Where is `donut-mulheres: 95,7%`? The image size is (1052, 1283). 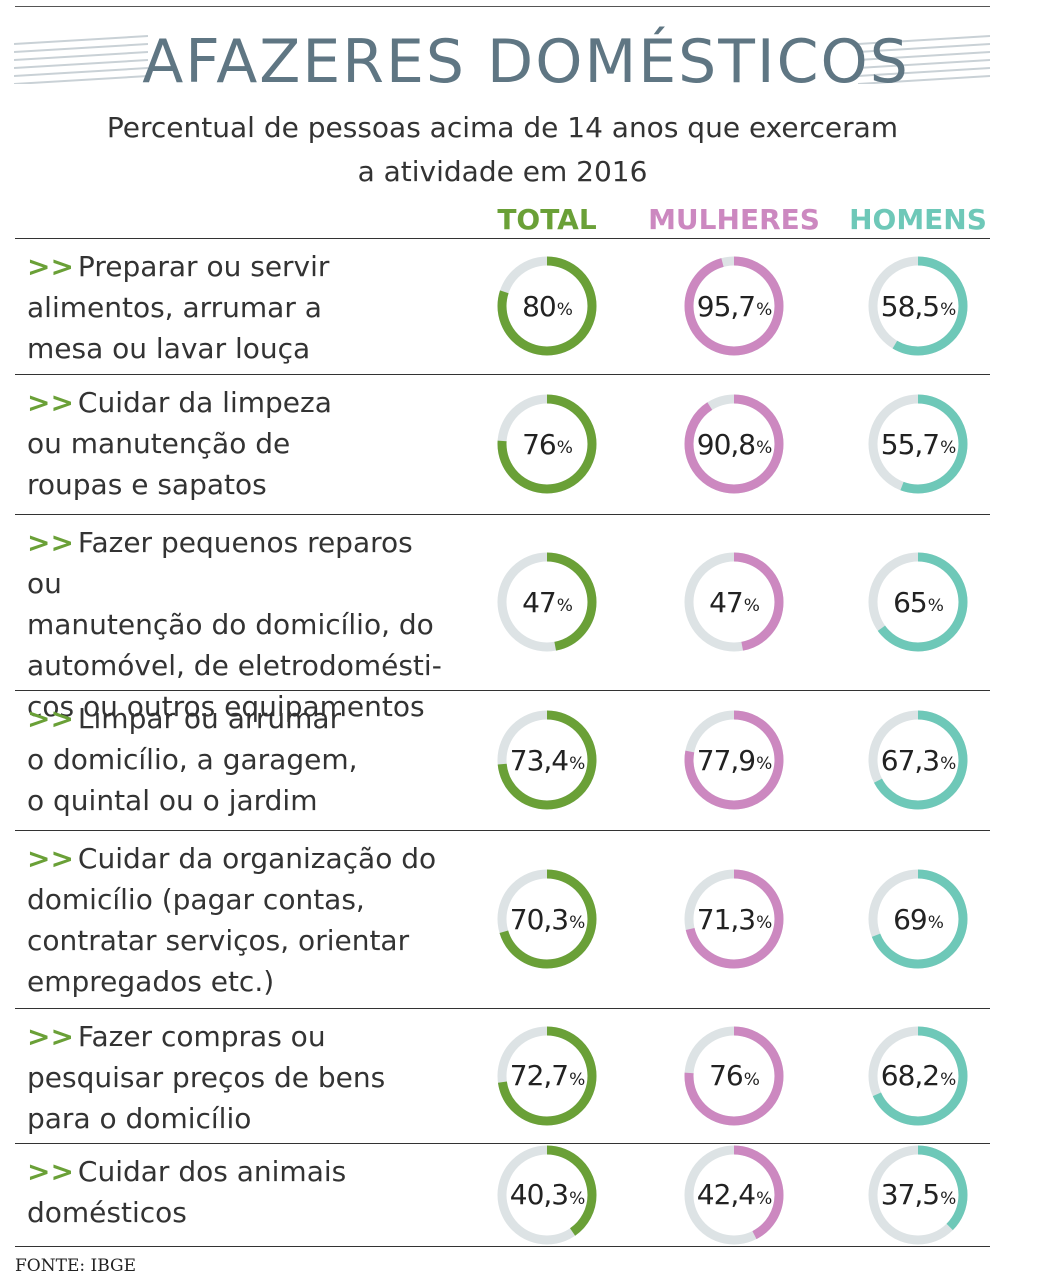 donut-mulheres: 95,7% is located at coordinates (734, 306).